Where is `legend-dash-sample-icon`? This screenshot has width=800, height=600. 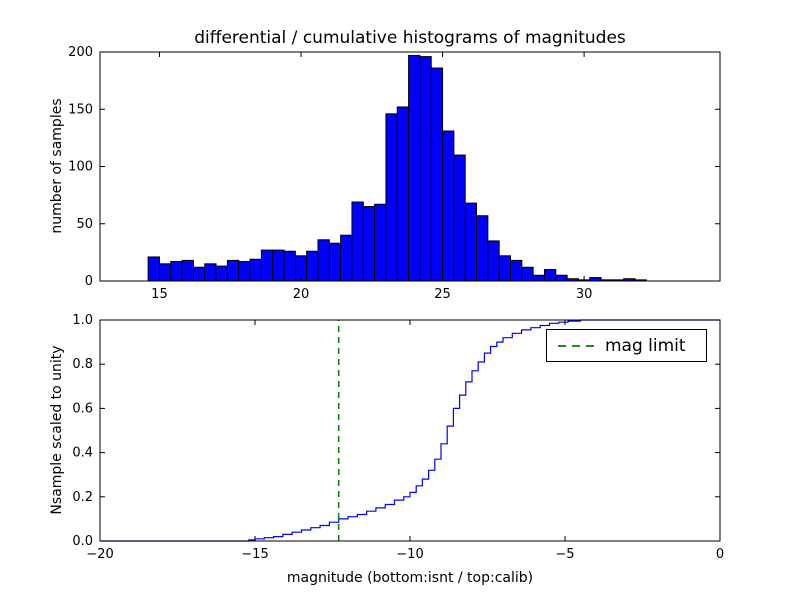
legend-dash-sample-icon is located at coordinates (576, 345).